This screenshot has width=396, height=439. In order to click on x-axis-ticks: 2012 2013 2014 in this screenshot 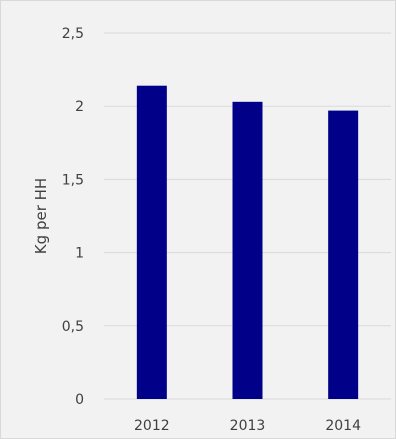, I will do `click(247, 426)`.